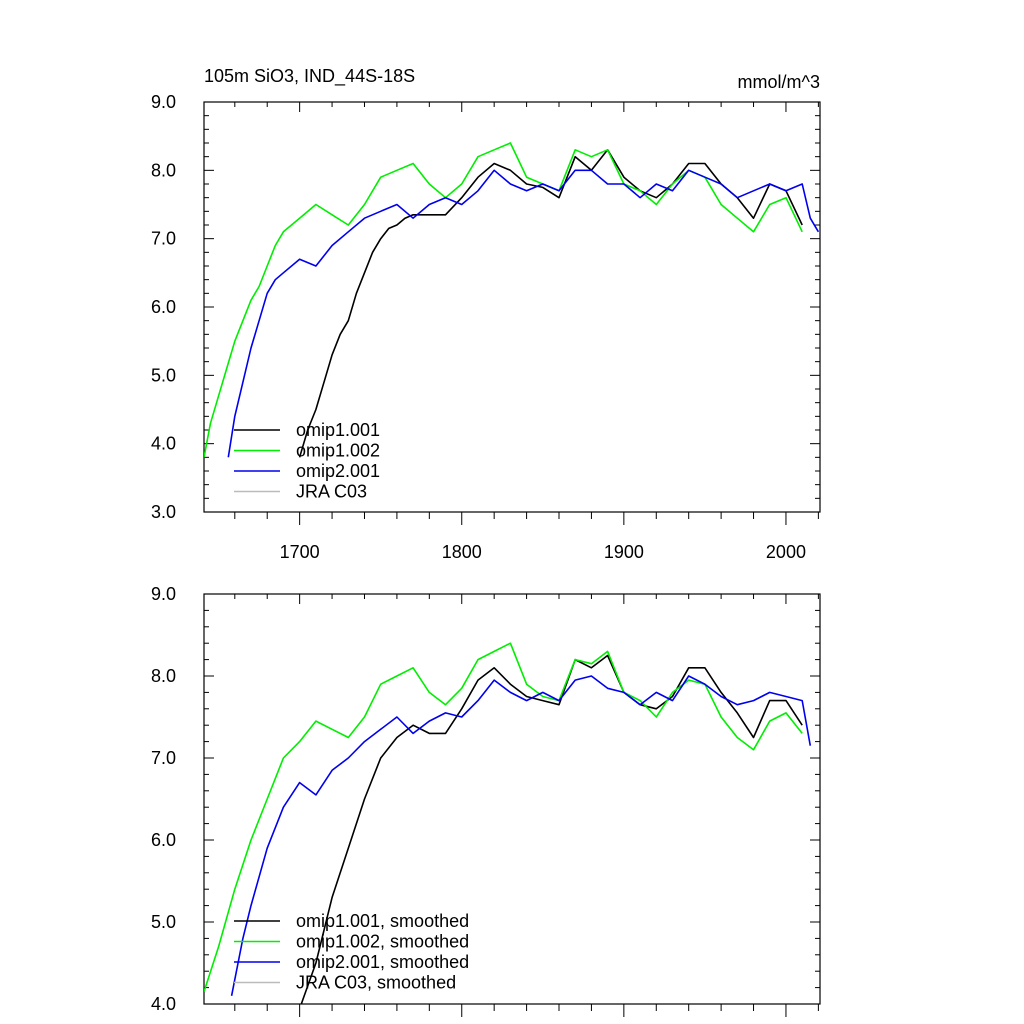 The height and width of the screenshot is (1024, 1024). I want to click on legend-label: JRA C03, so click(331, 492).